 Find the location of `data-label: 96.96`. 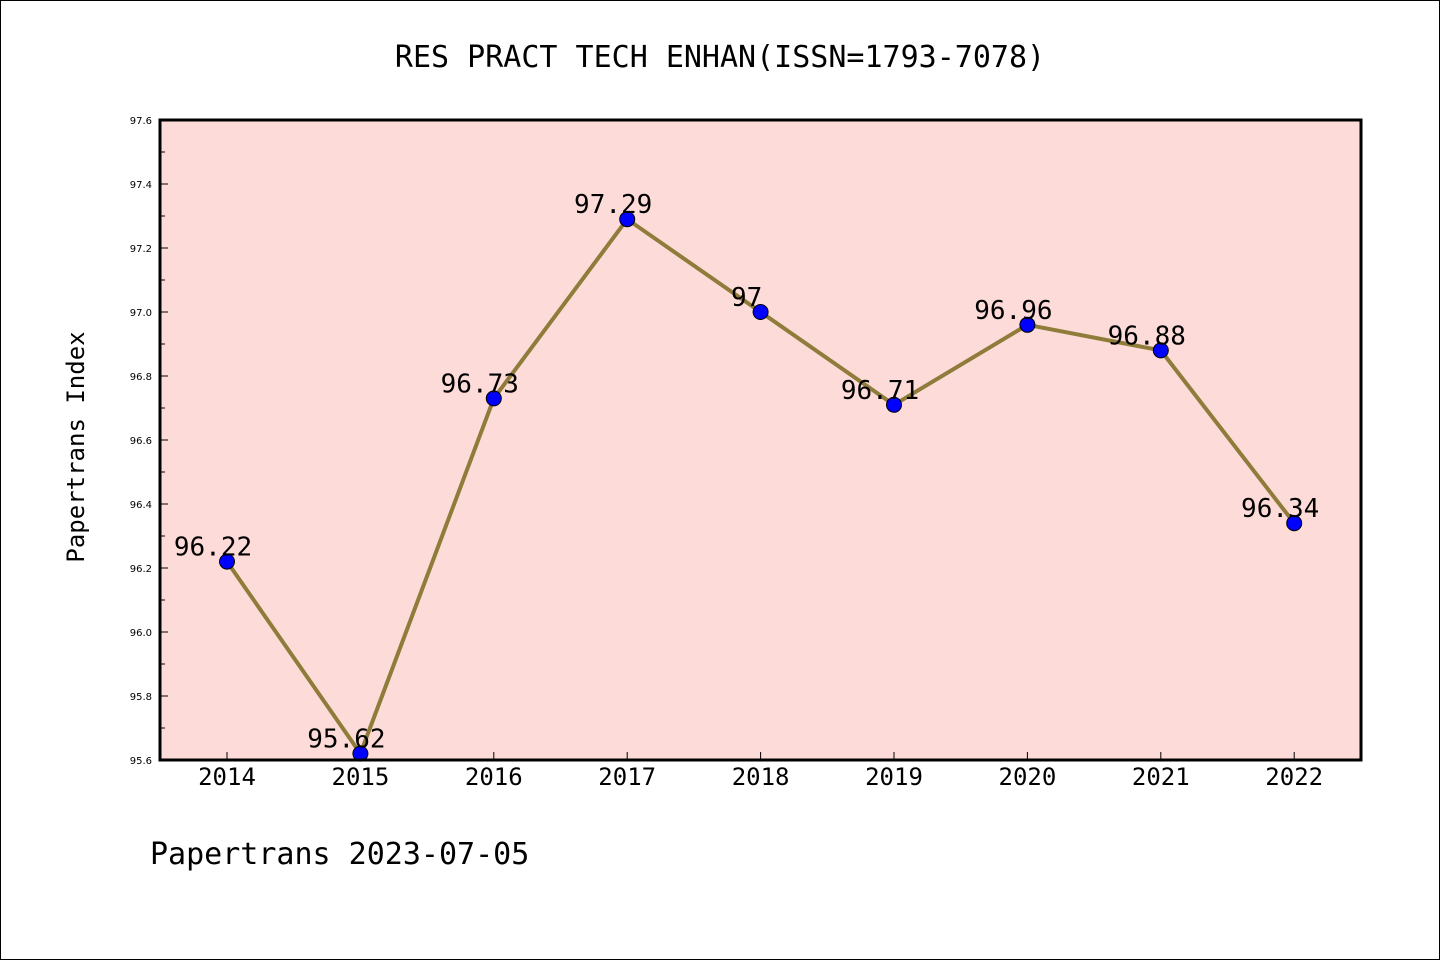

data-label: 96.96 is located at coordinates (1013, 311).